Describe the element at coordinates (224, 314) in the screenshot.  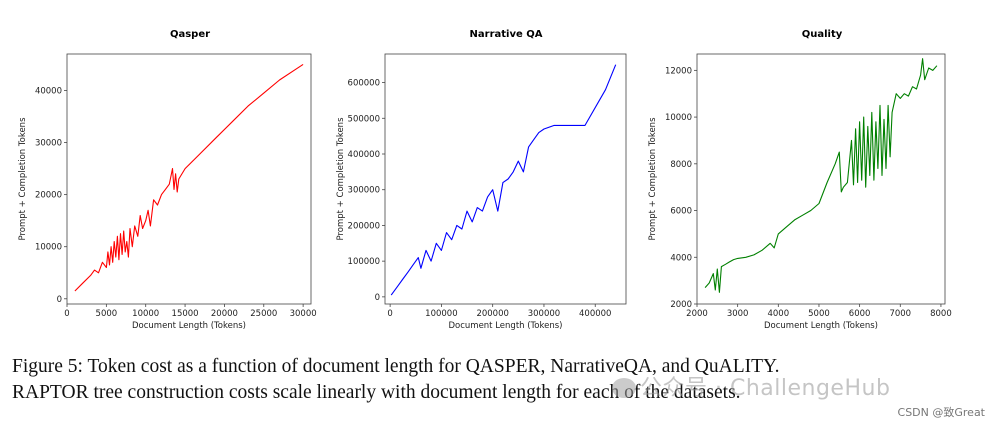
I see `x-tick-label: 20000` at that location.